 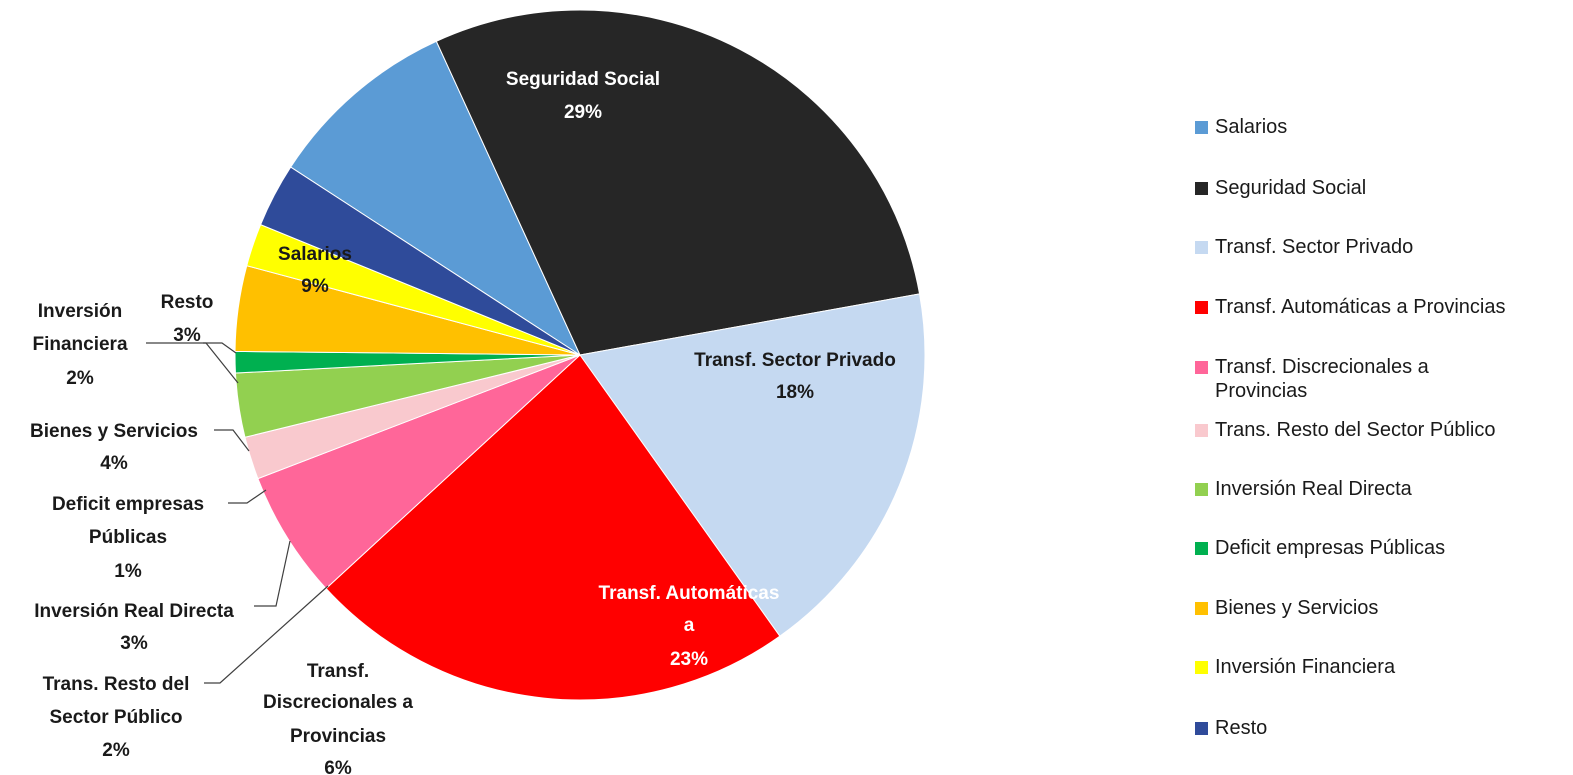 I want to click on data-label-text: Deficit empresas, so click(x=128, y=504).